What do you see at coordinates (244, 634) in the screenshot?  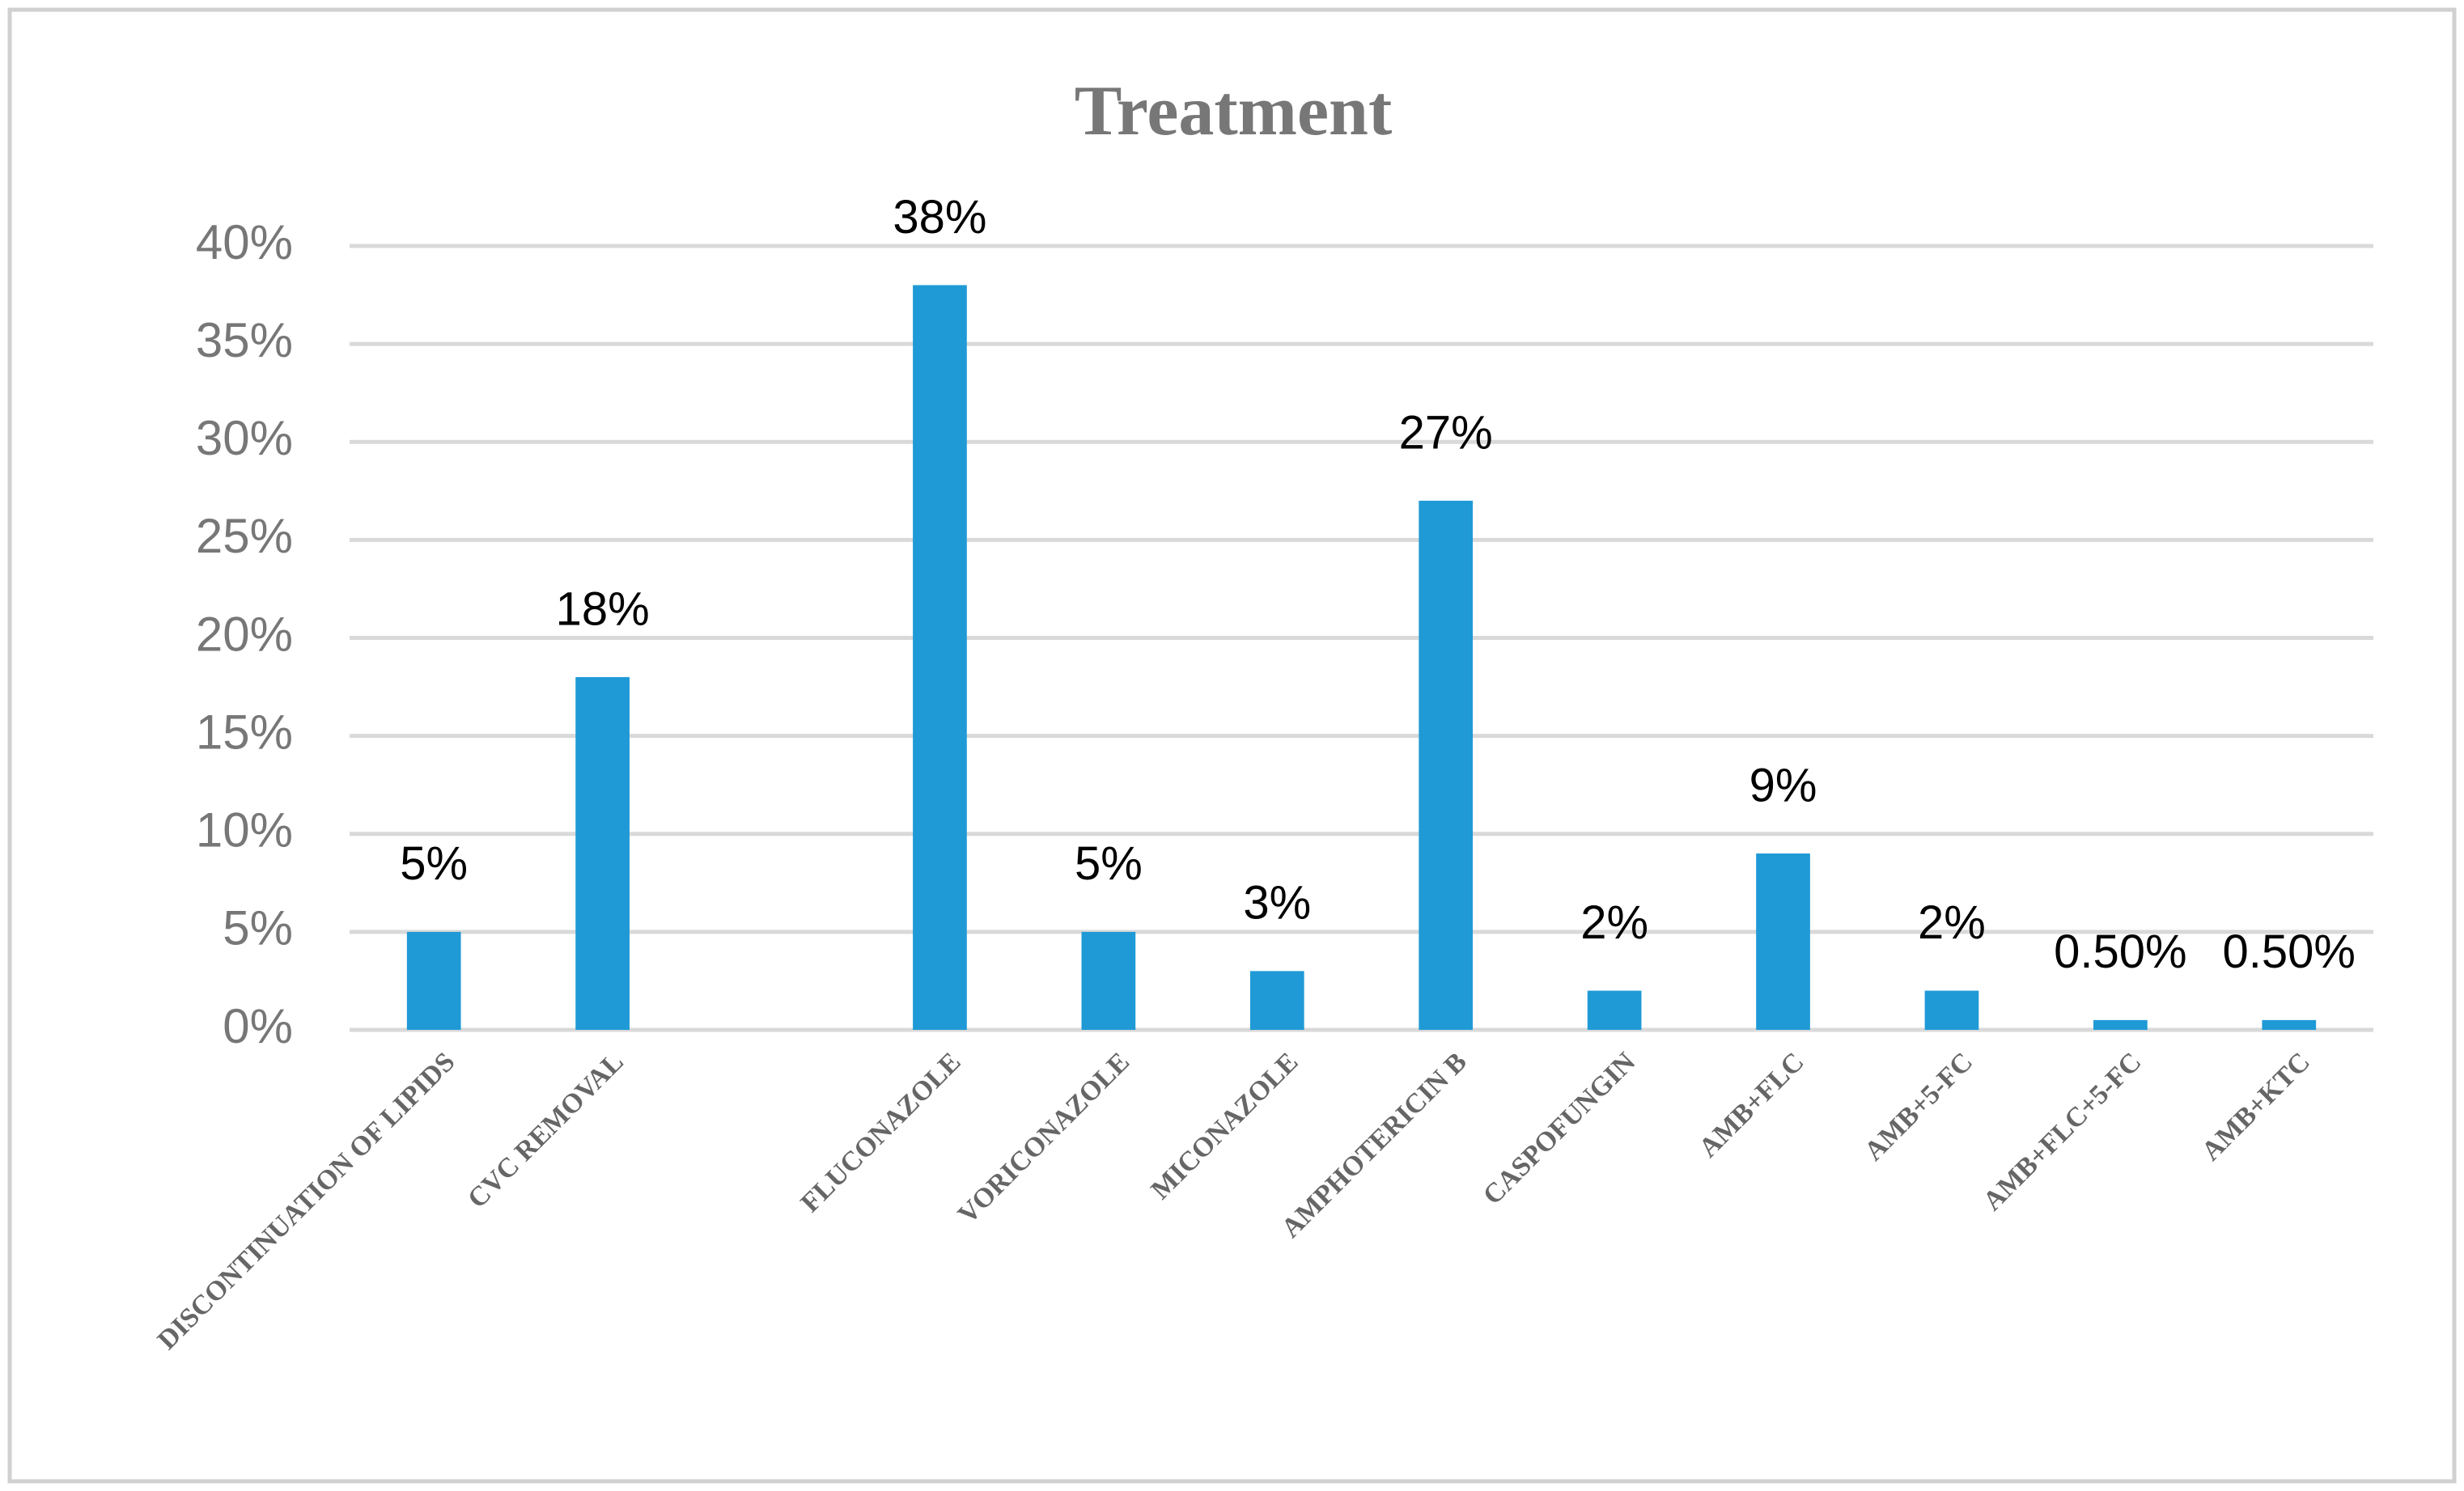 I see `y-tick-label: 20%` at bounding box center [244, 634].